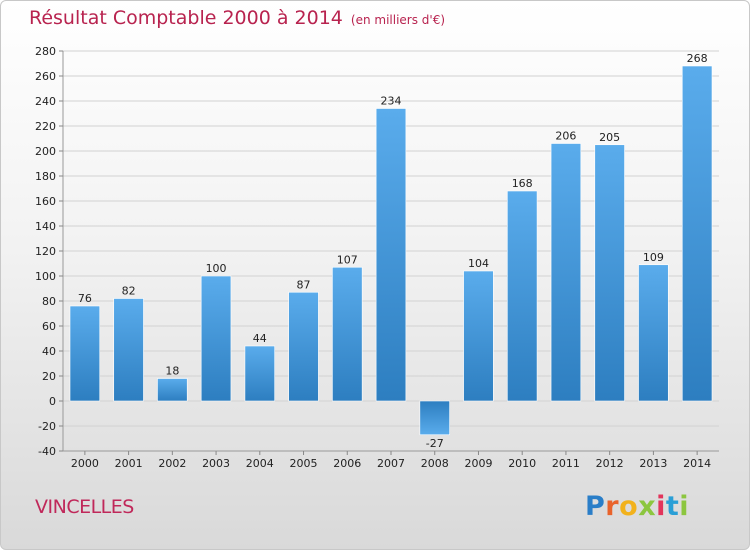 This screenshot has width=750, height=550. What do you see at coordinates (45, 176) in the screenshot?
I see `y-tick-label: 180` at bounding box center [45, 176].